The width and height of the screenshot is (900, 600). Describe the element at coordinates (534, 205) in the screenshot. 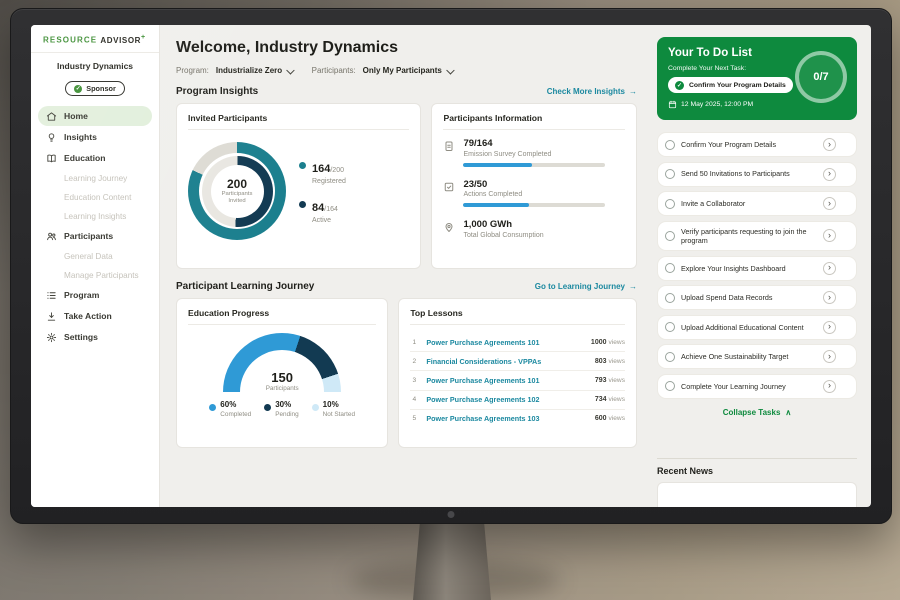

I see `actions-progress-bar` at that location.